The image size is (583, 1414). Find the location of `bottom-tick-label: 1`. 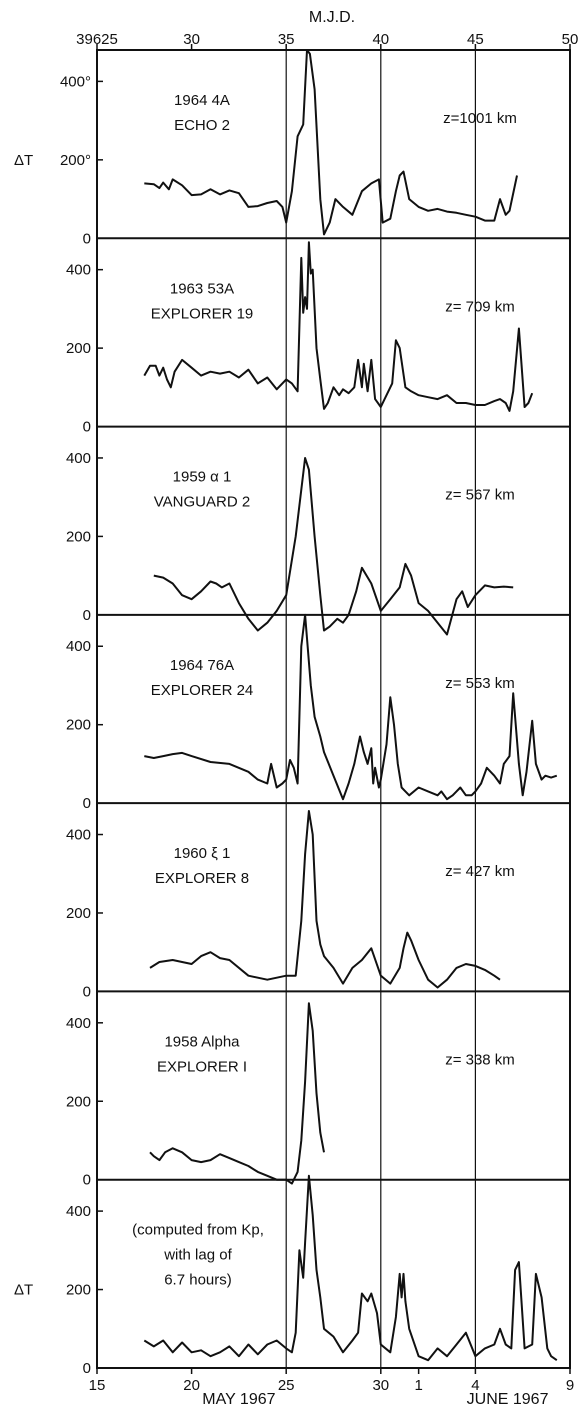

bottom-tick-label: 1 is located at coordinates (418, 1385).